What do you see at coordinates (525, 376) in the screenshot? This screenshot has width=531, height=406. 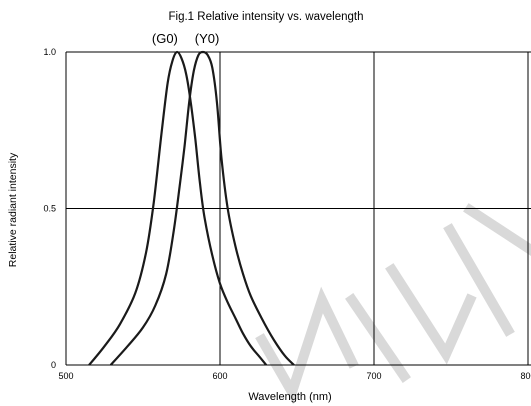 I see `x-tick-label: 800` at bounding box center [525, 376].